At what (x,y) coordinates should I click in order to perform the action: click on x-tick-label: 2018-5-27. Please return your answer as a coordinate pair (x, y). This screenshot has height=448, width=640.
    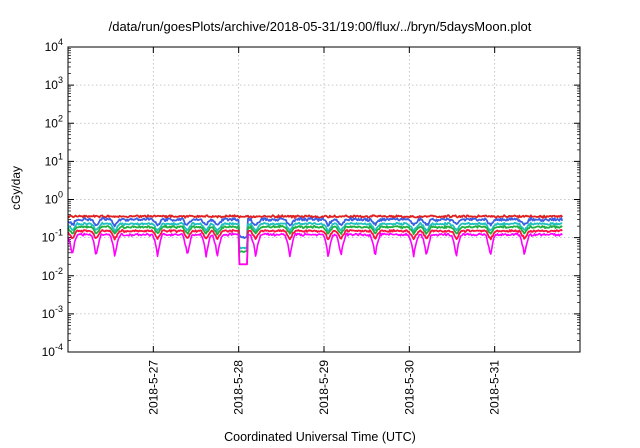
    Looking at the image, I should click on (153, 387).